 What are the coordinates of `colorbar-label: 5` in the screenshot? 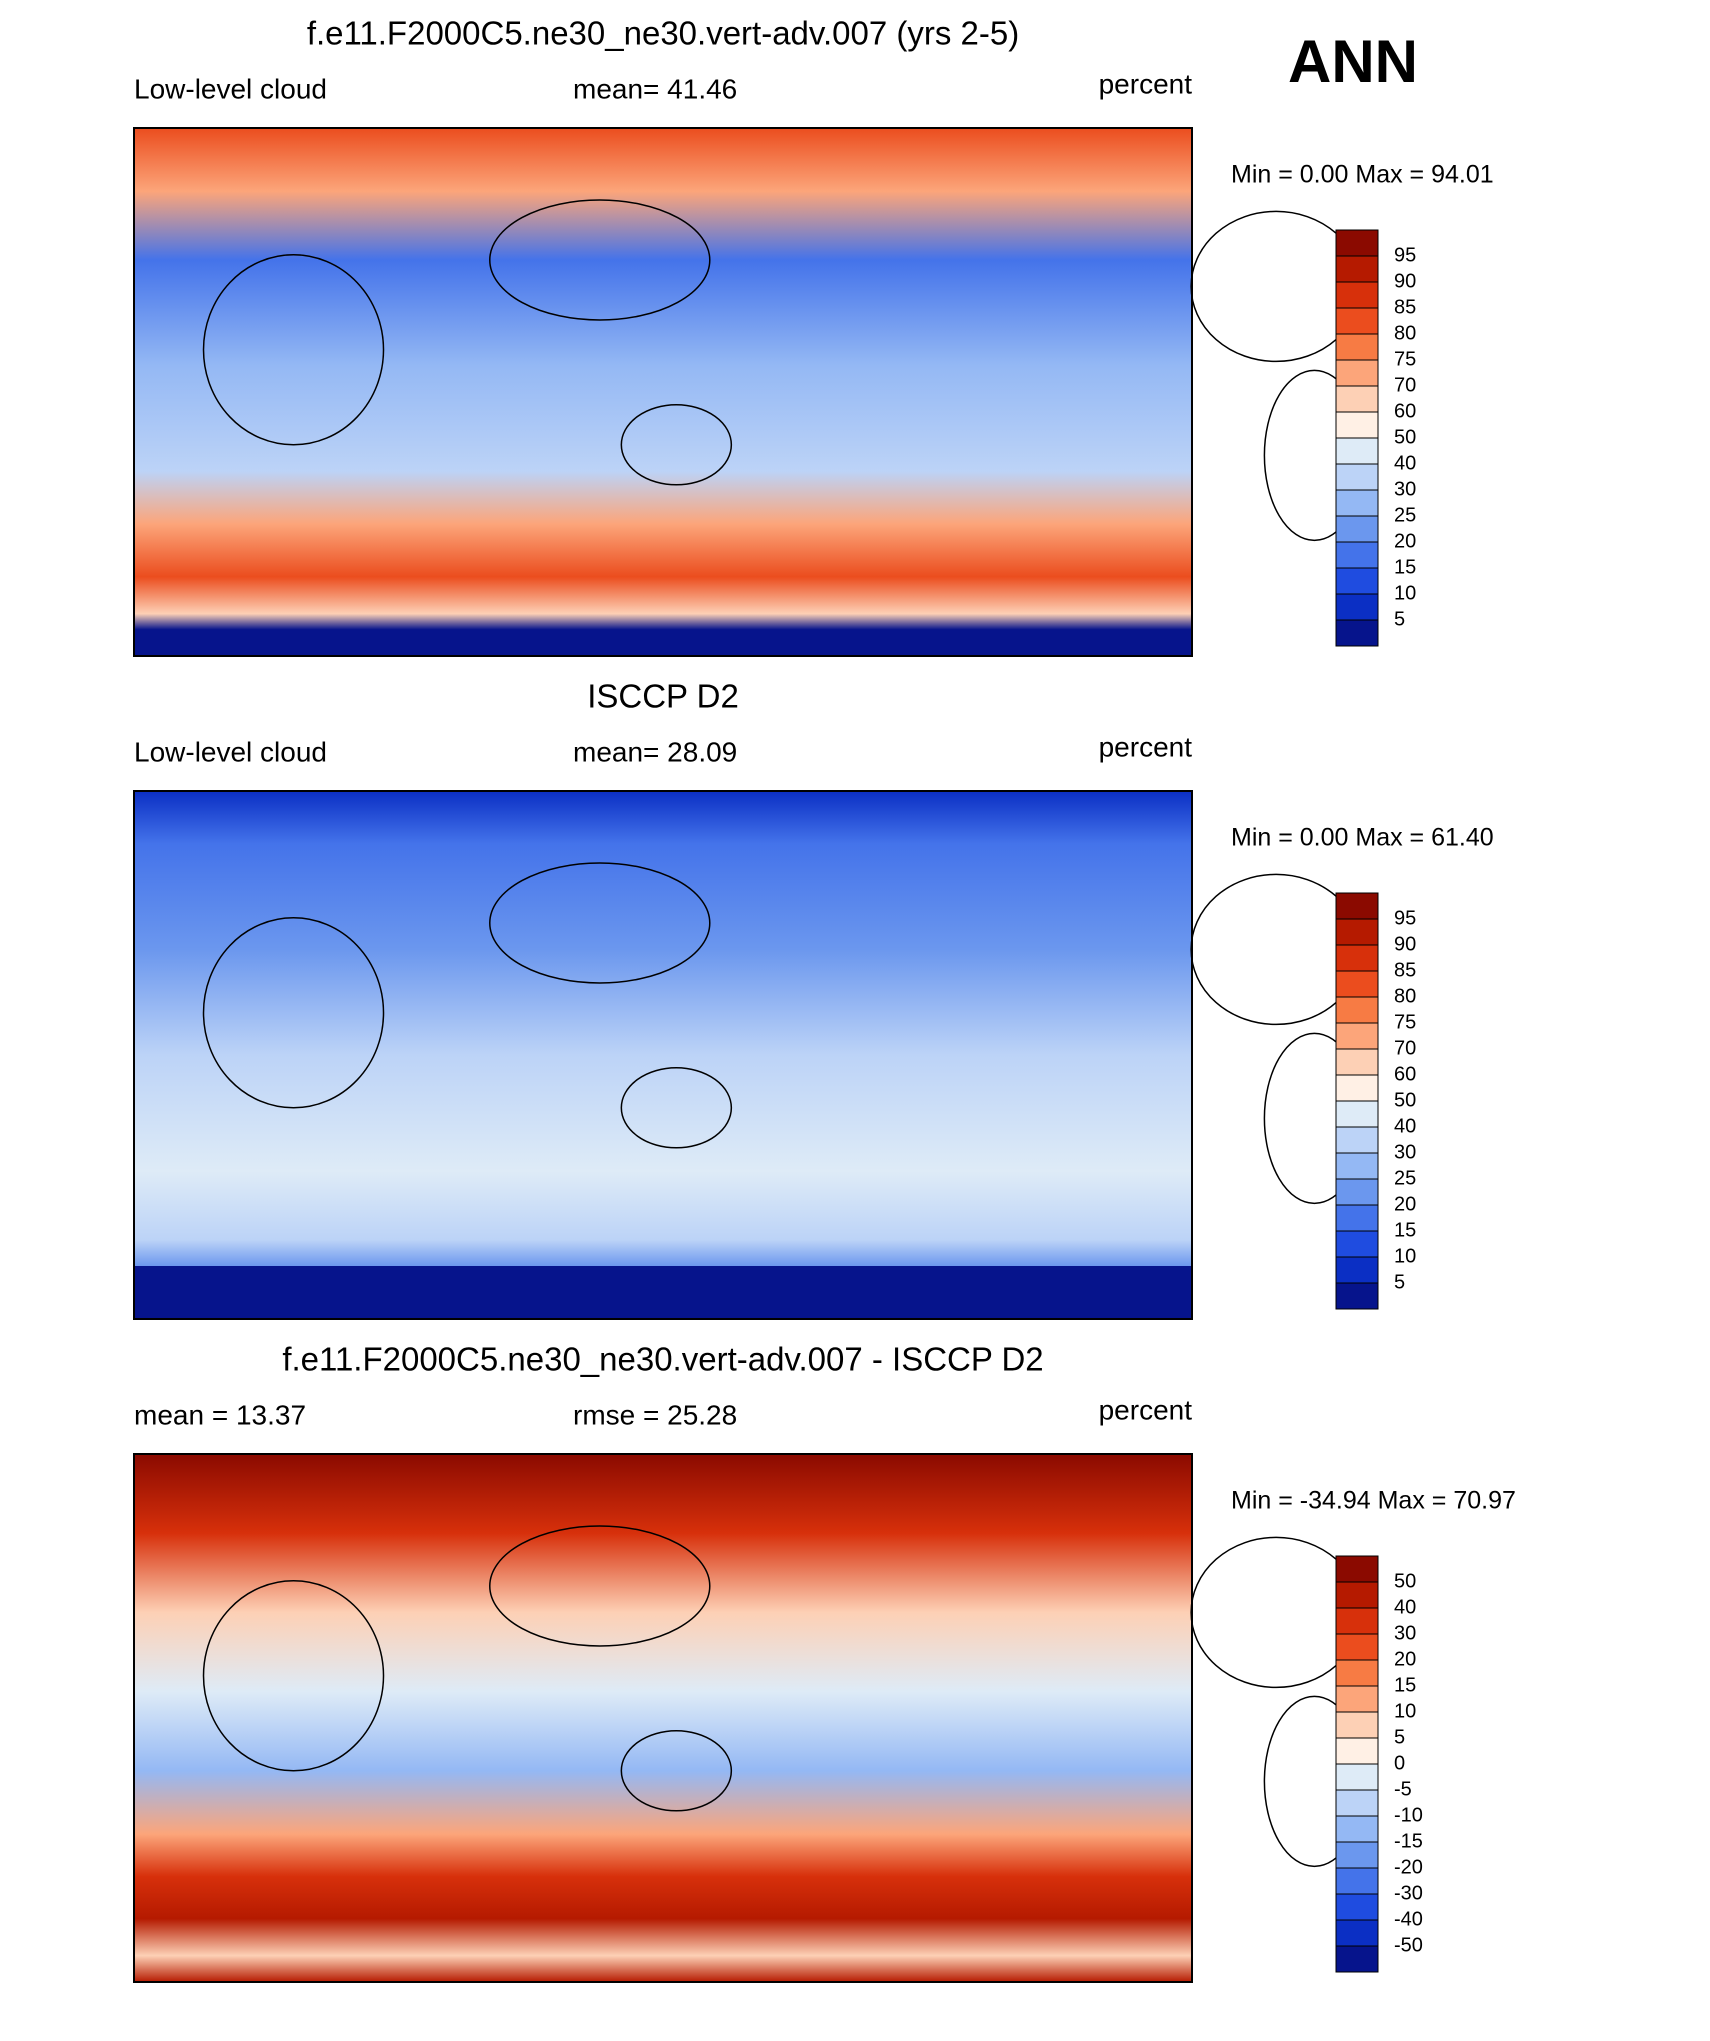 It's located at (1399, 1282).